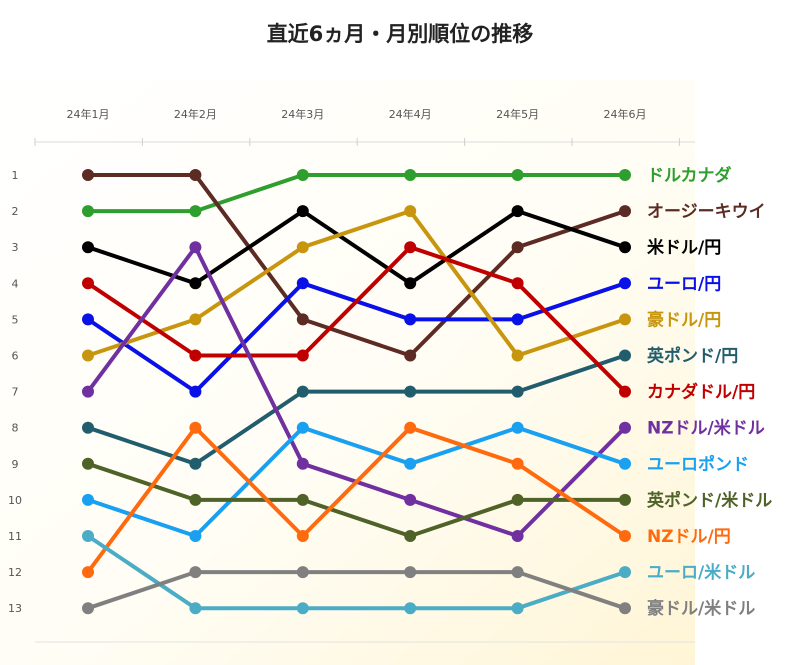 Image resolution: width=800 pixels, height=665 pixels. What do you see at coordinates (709, 500) in the screenshot?
I see `series-label: 英ポンド/米ドル` at bounding box center [709, 500].